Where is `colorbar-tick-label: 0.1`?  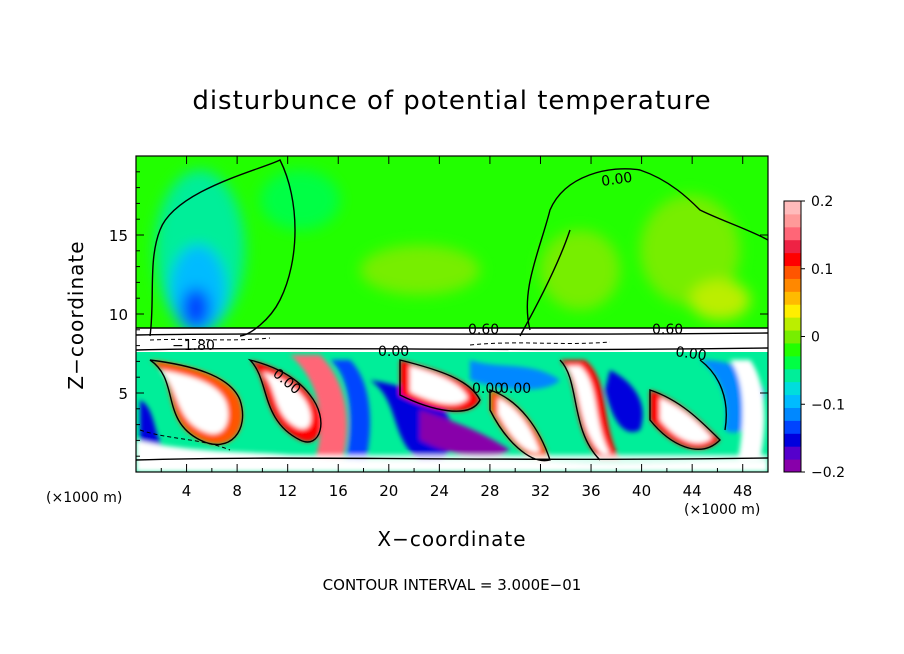 colorbar-tick-label: 0.1 is located at coordinates (822, 270).